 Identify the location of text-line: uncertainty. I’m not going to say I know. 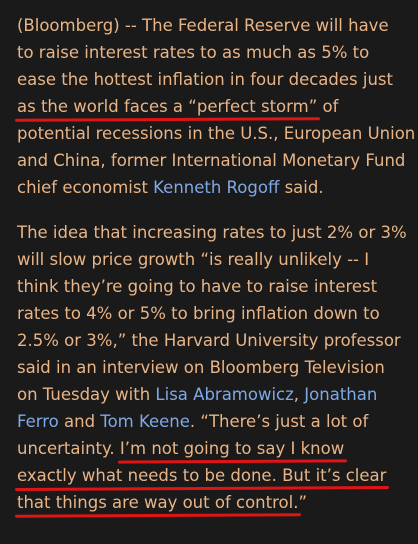
(217, 448).